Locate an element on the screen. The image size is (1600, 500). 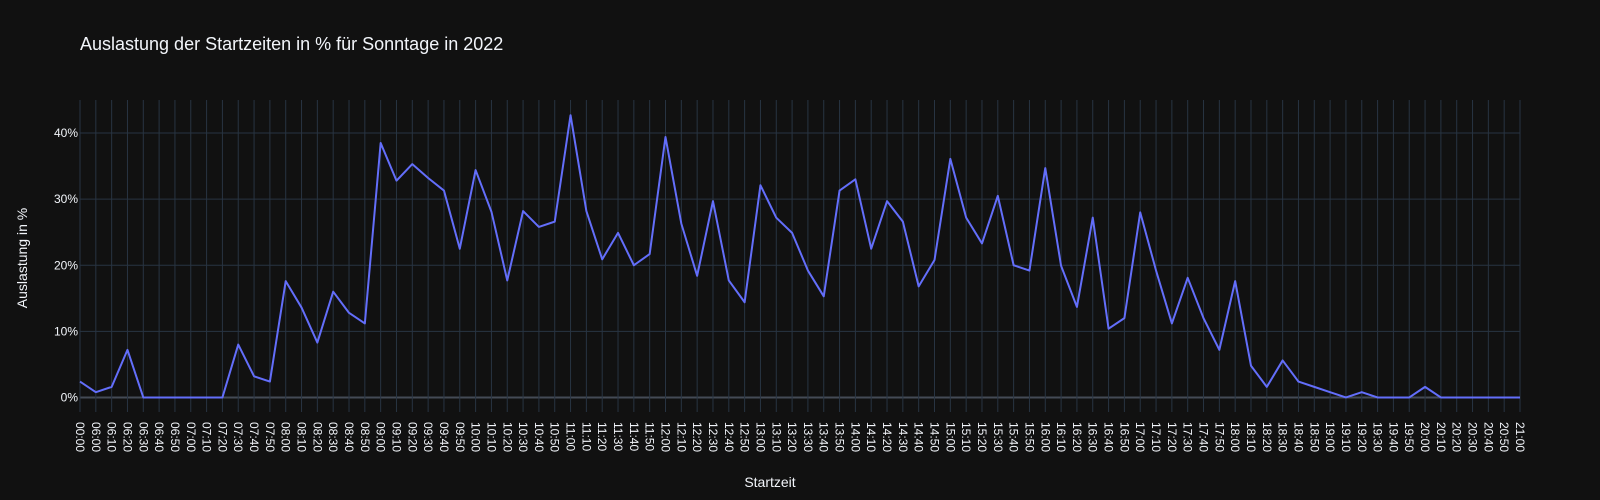
y-tick-label: 20% is located at coordinates (66, 265).